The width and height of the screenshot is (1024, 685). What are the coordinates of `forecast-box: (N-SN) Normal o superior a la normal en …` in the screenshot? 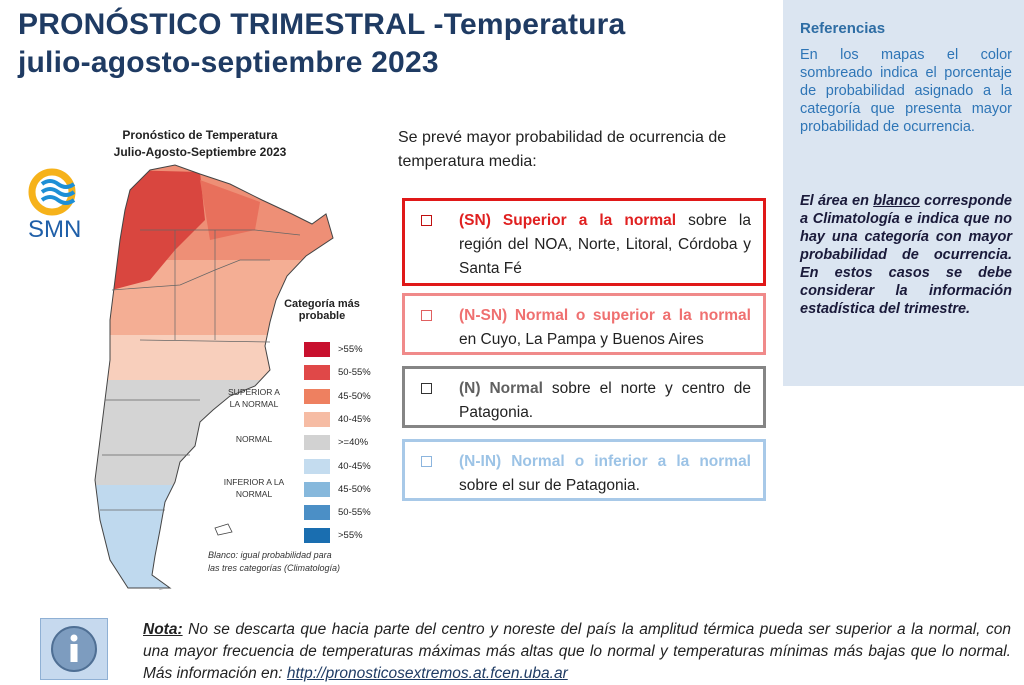 It's located at (584, 324).